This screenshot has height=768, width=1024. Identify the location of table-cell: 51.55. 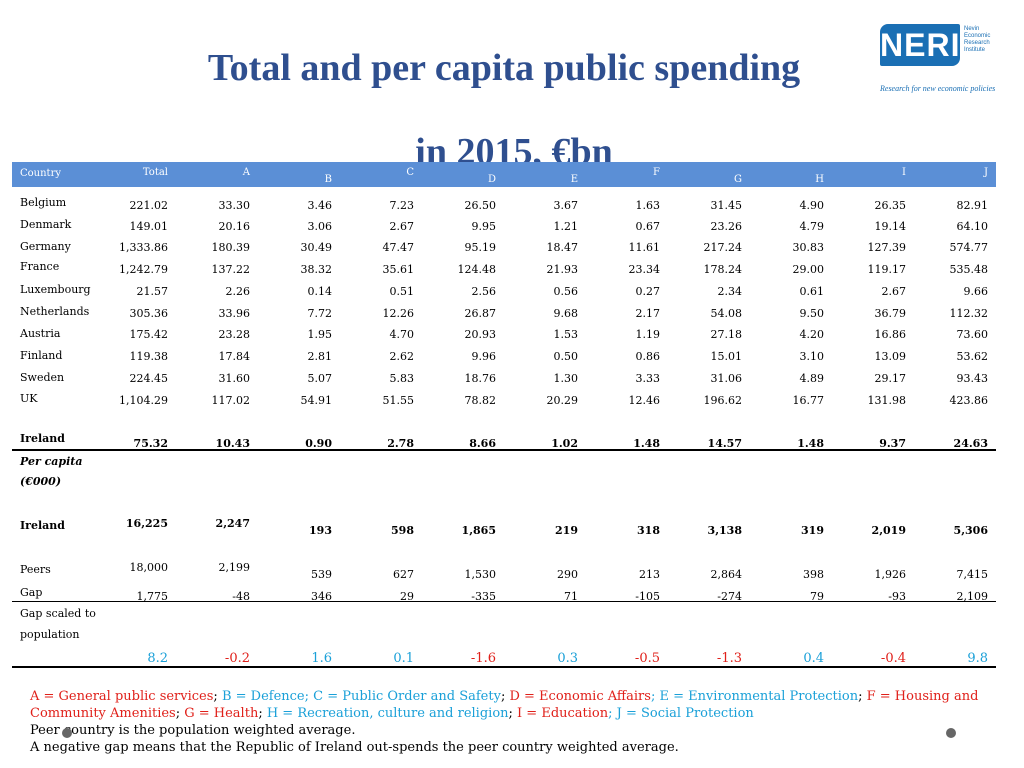
(398, 400).